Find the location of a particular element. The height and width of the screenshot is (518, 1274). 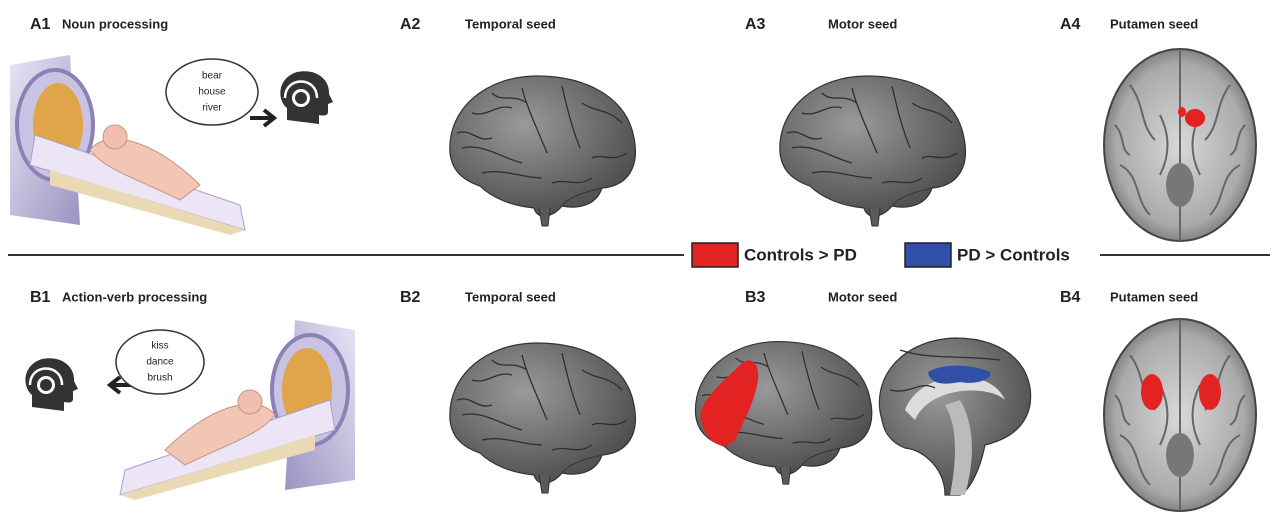

panel-label: A1 is located at coordinates (40, 24).